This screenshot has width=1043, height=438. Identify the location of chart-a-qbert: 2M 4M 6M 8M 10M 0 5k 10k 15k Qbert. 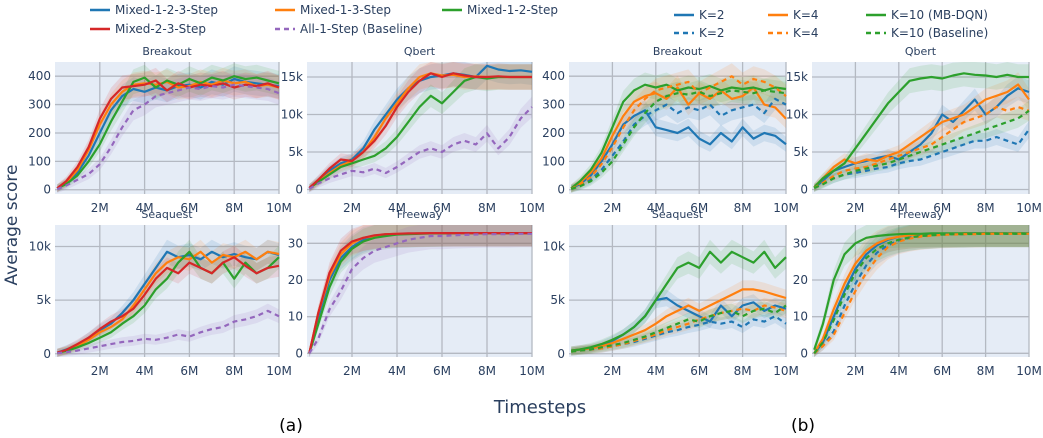
(413, 130).